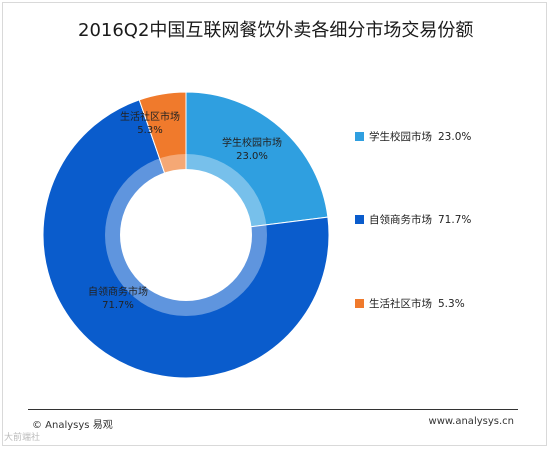 This screenshot has height=450, width=552. What do you see at coordinates (400, 304) in the screenshot?
I see `legend-label: 生活社区市场` at bounding box center [400, 304].